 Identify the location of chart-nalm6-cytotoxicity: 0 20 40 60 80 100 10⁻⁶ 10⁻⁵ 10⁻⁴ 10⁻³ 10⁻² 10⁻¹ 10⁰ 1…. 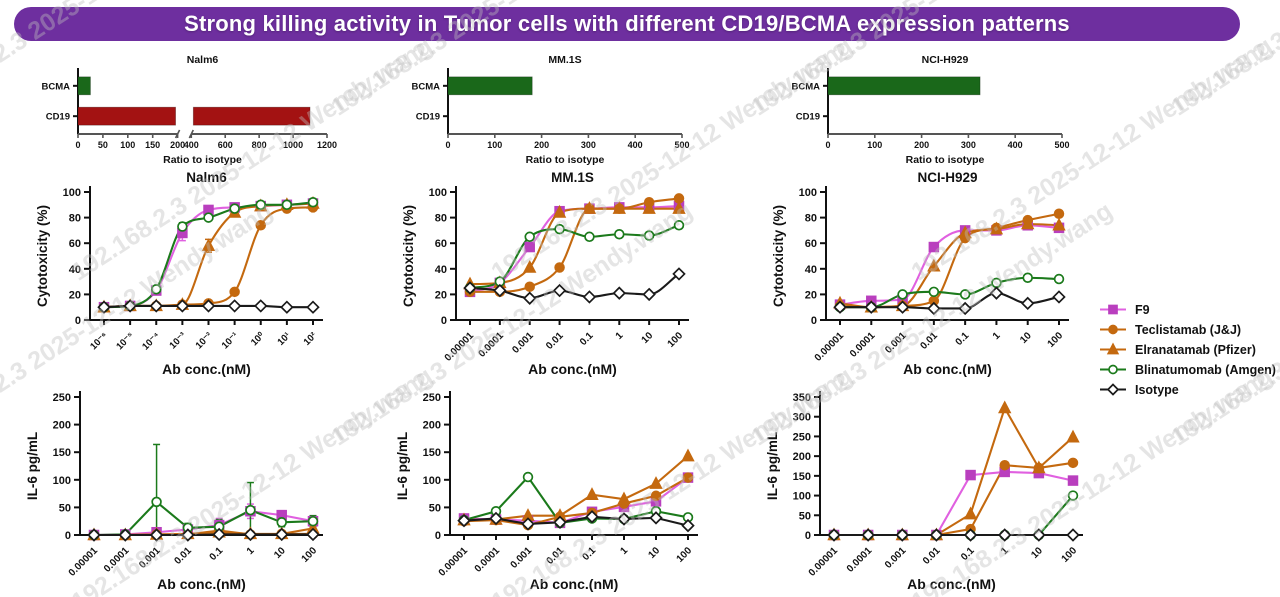
(184, 276).